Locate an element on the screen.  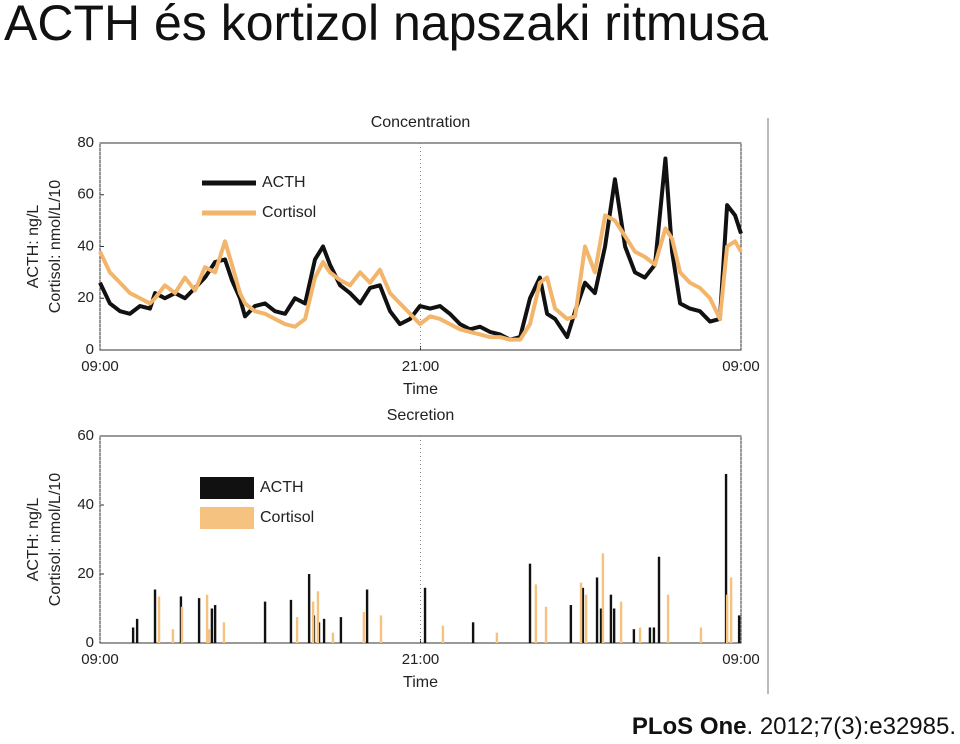
chart-title: Secretion is located at coordinates (421, 415).